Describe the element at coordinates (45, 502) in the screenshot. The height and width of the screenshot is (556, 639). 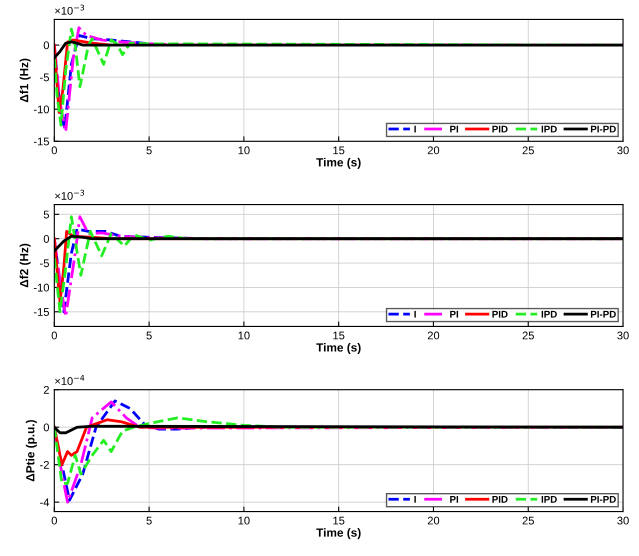
I see `y-tick-label: -4` at that location.